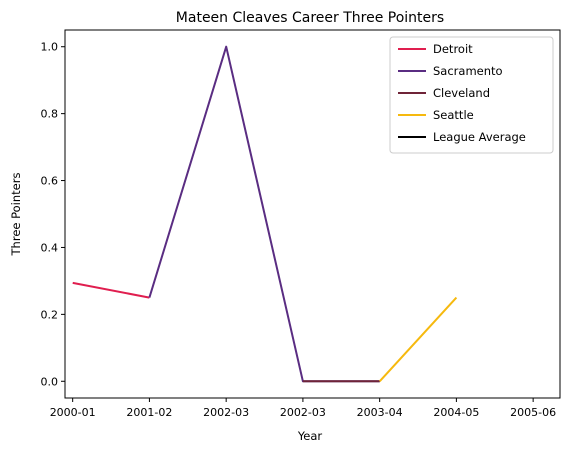 The image size is (570, 453). I want to click on y-tick-label: 0.0, so click(50, 381).